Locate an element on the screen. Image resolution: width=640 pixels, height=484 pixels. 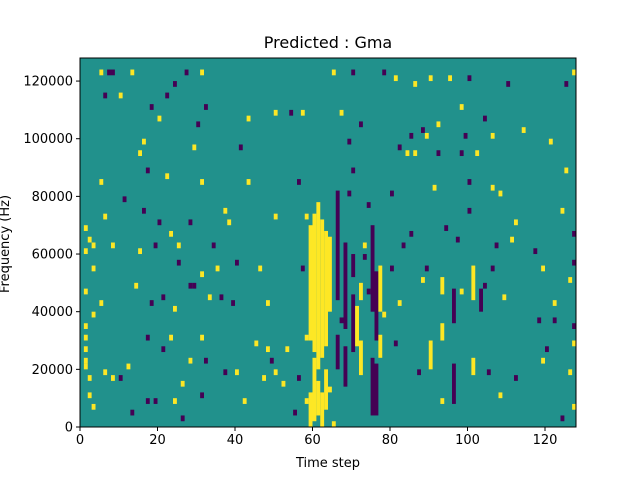
y-axis: 0 20000 40000 60000 80000 100000 120000 is located at coordinates (51, 255).